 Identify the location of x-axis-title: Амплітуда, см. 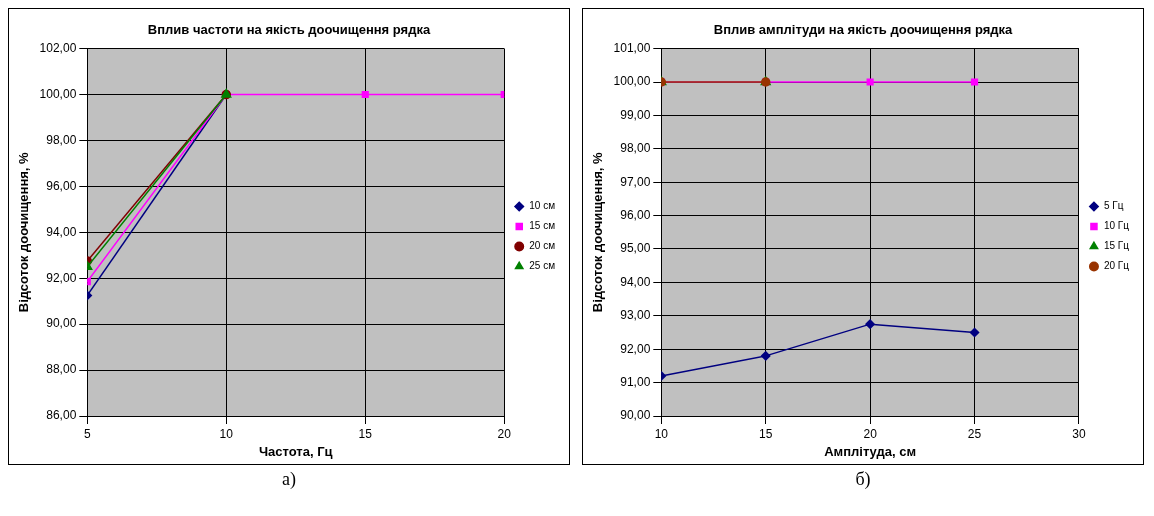
(870, 451).